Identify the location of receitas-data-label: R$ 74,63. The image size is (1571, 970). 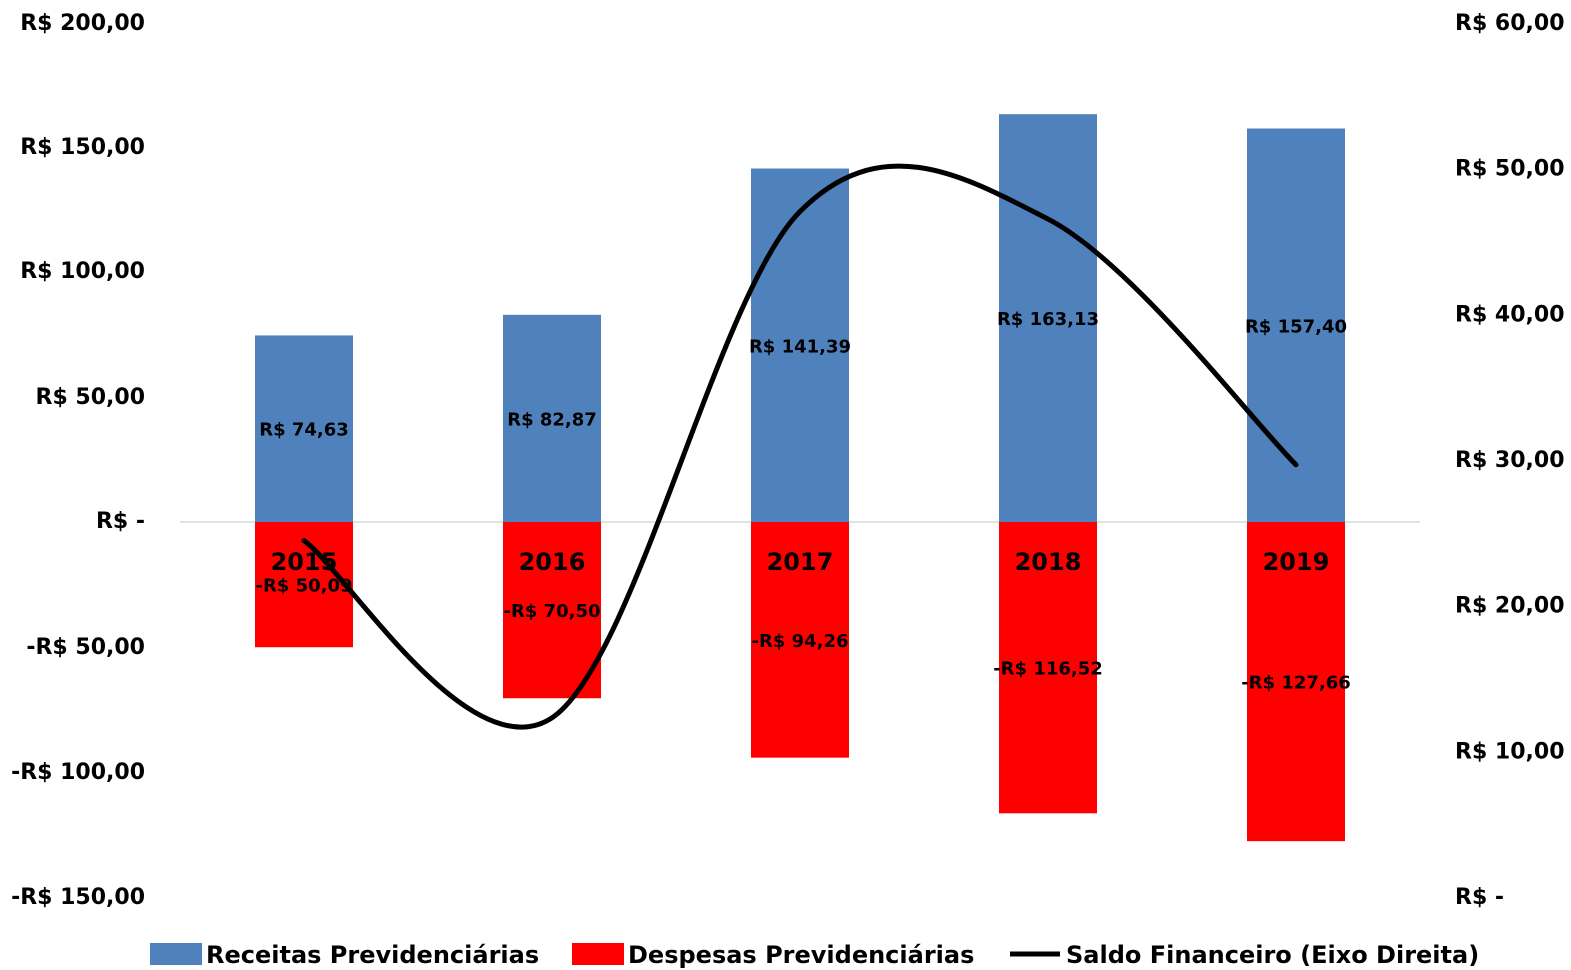
(304, 430).